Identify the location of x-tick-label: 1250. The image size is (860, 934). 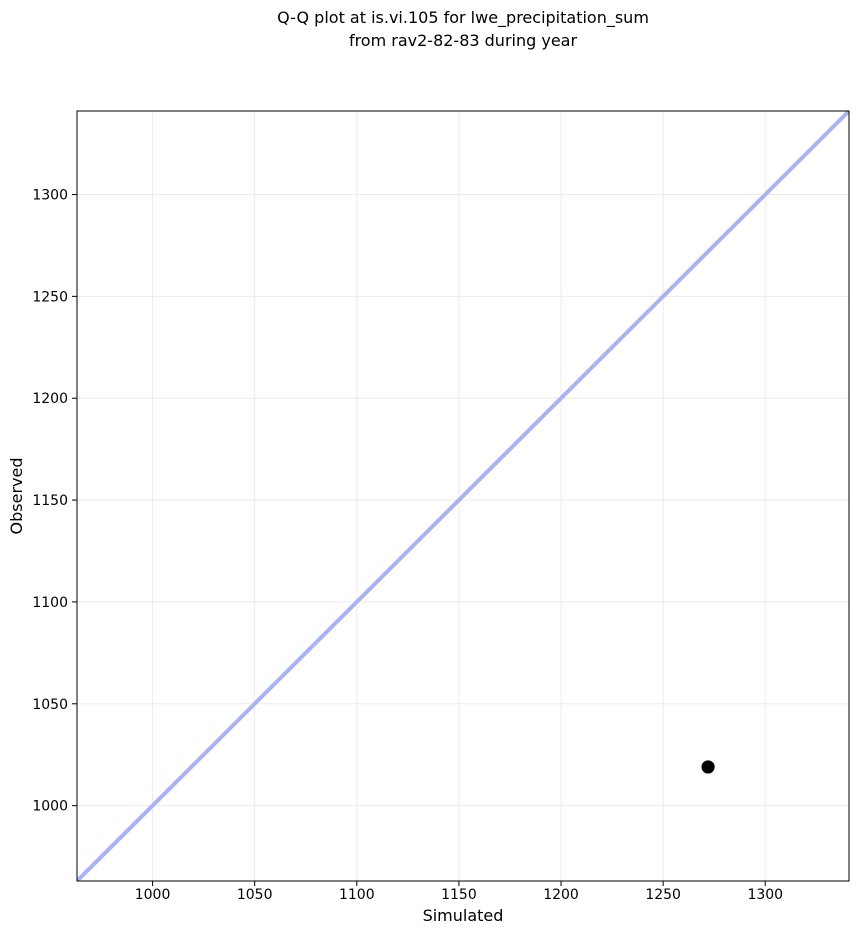
(663, 895).